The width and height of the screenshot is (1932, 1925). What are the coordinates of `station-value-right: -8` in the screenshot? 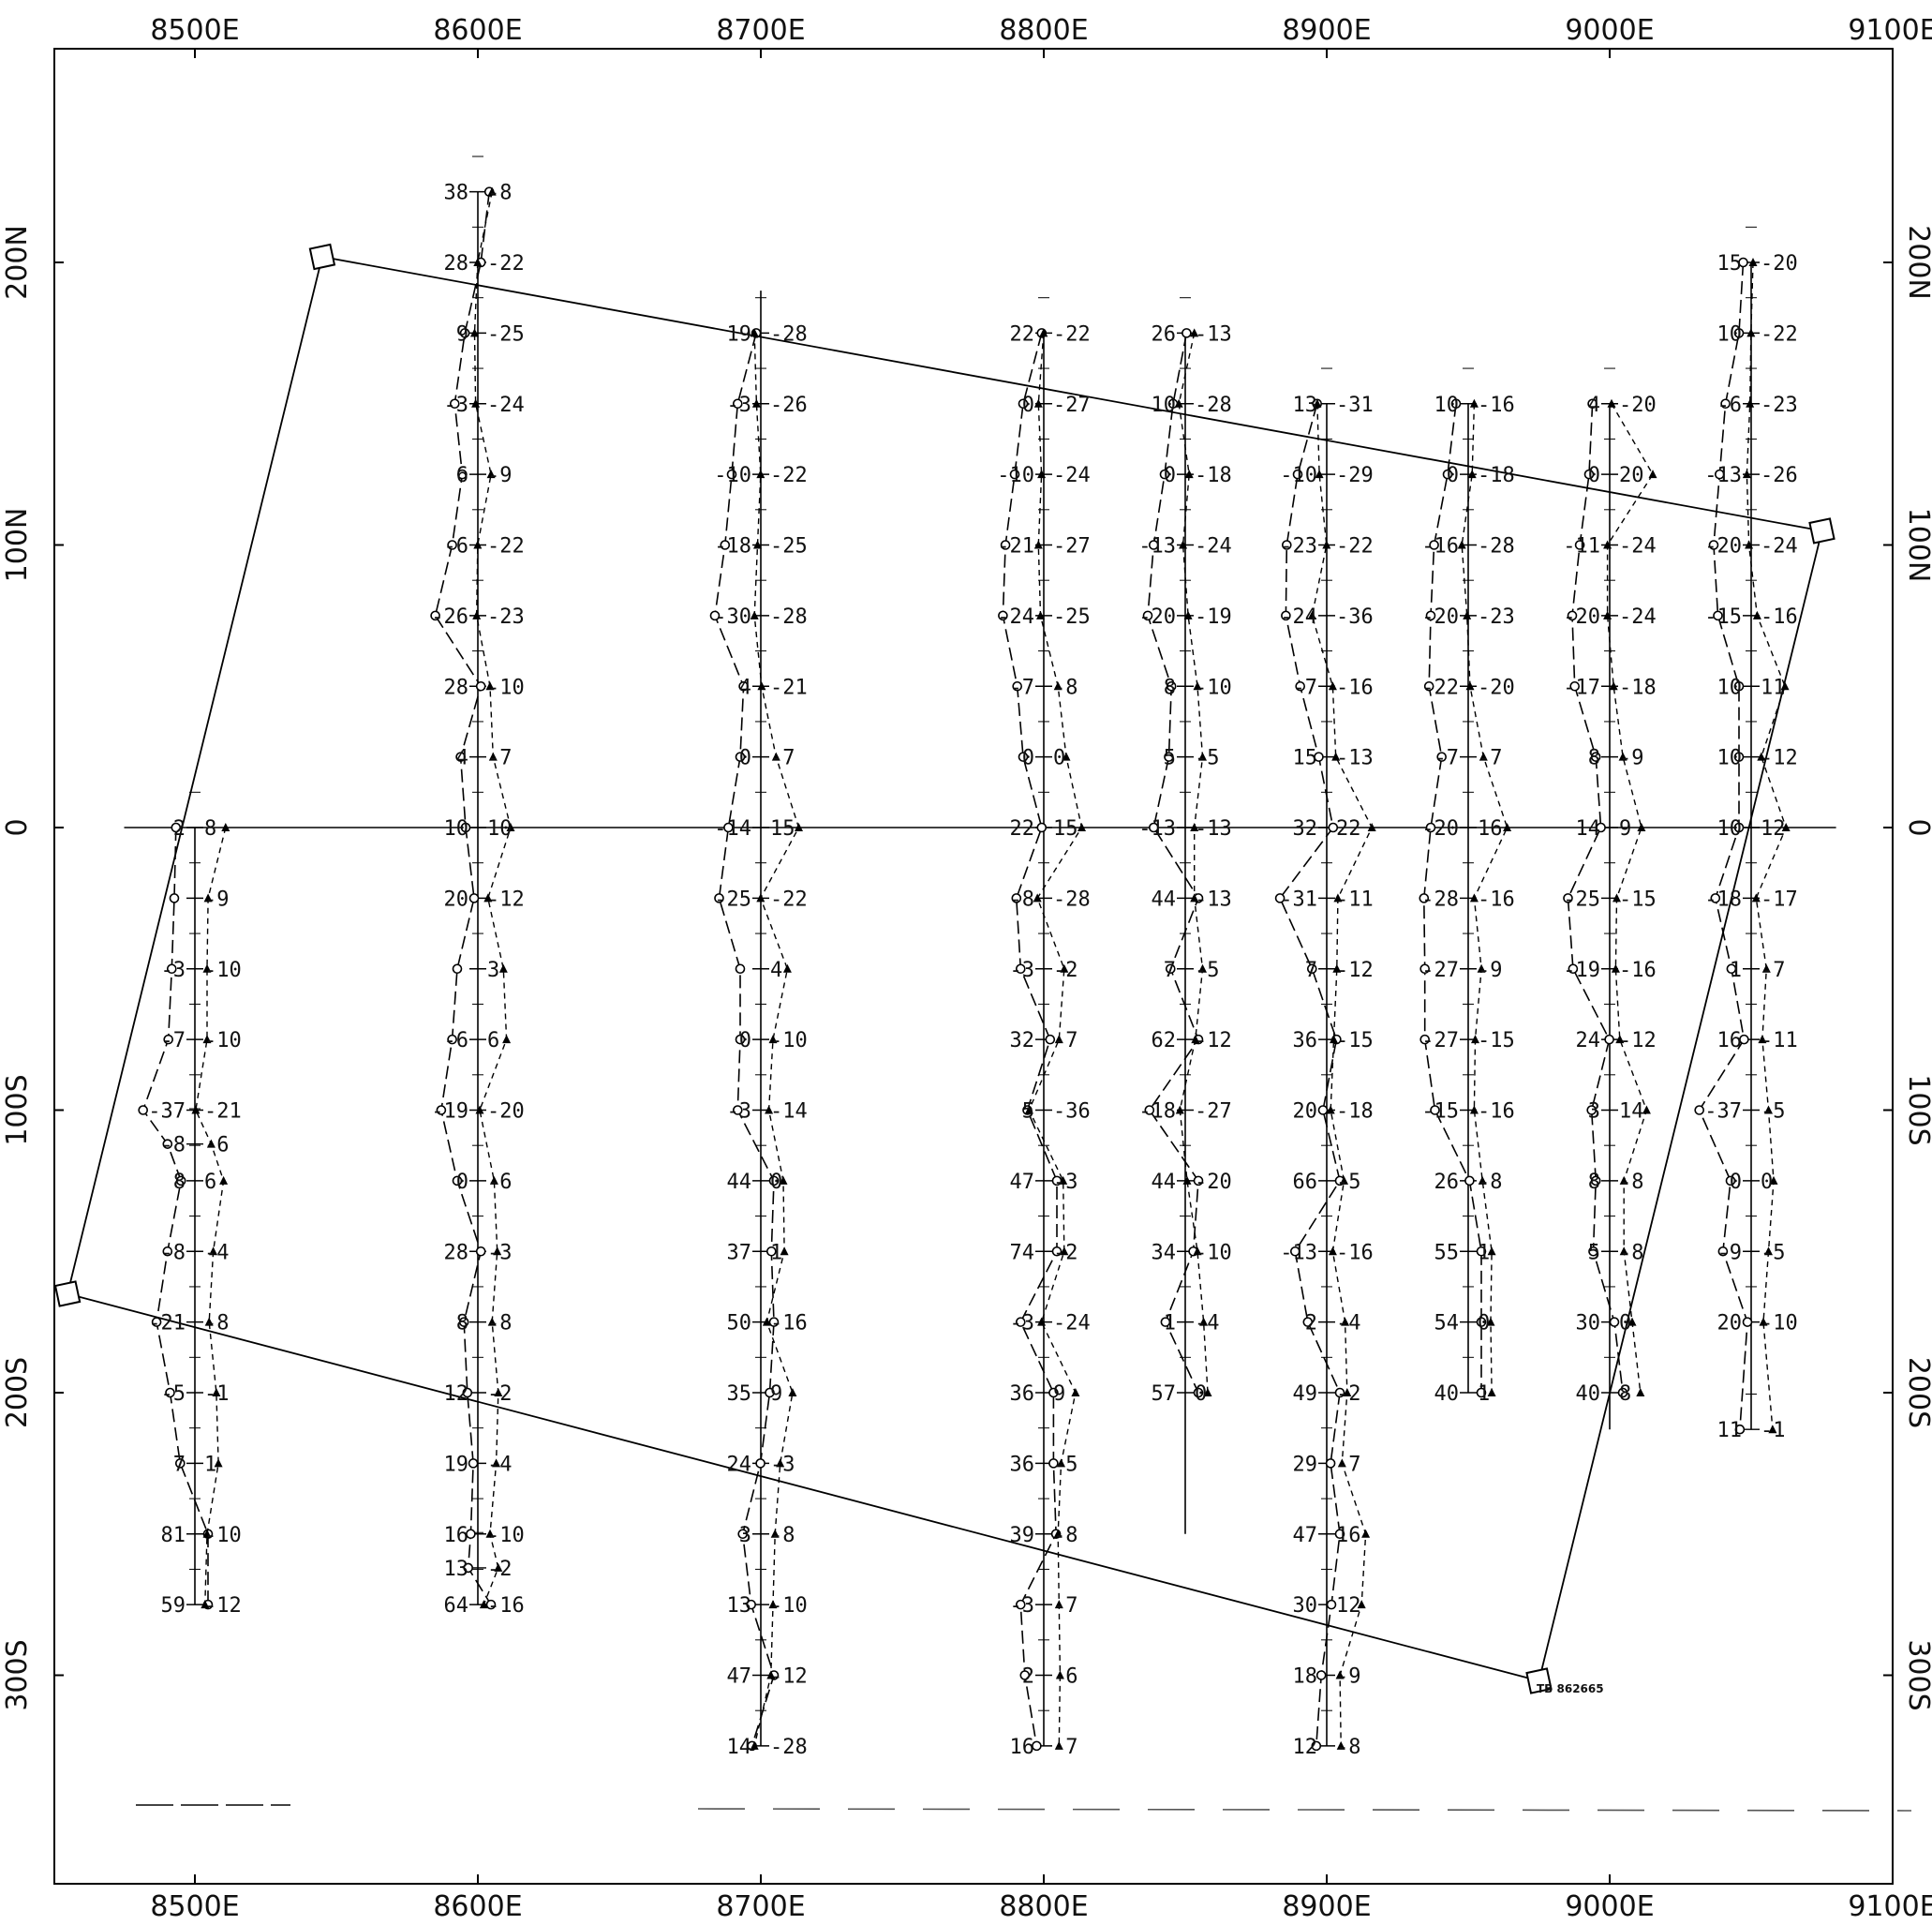 It's located at (783, 1535).